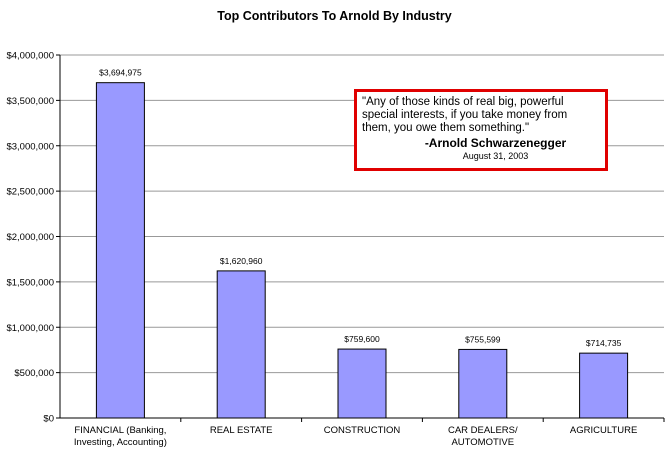  I want to click on data-label: $3,694,975, so click(120, 73).